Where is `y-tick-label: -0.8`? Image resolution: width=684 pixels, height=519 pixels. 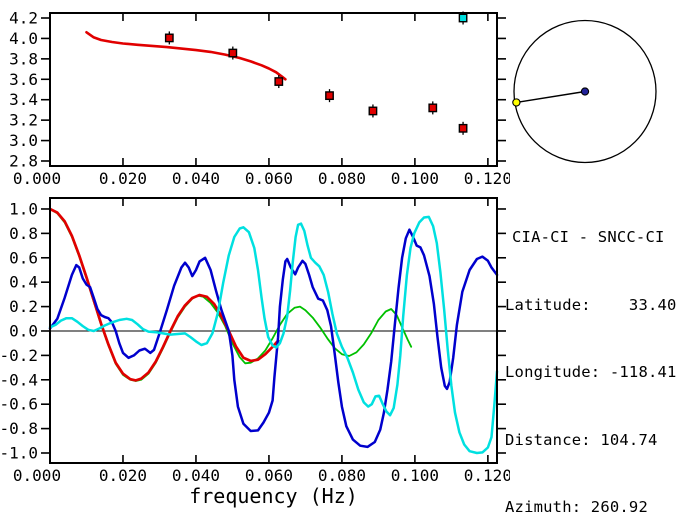 y-tick-label: -0.8 is located at coordinates (19, 428).